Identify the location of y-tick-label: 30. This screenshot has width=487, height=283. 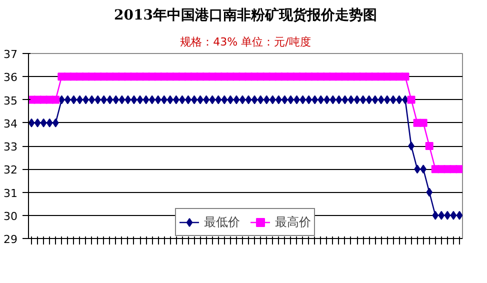
(11, 216).